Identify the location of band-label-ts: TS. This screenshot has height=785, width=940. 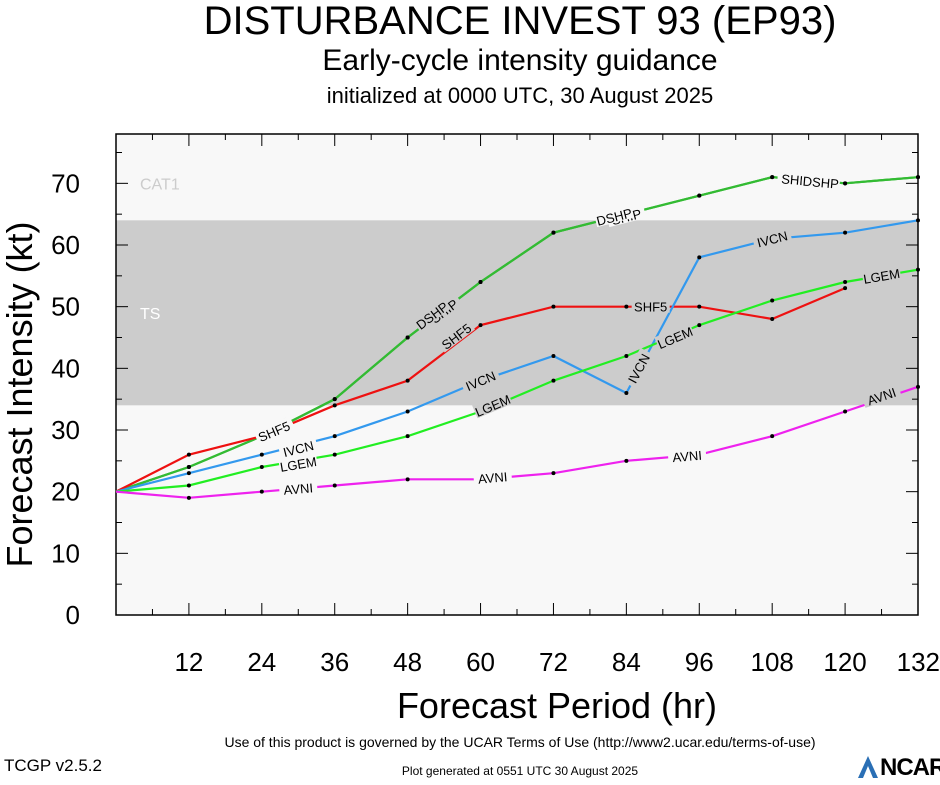
(150, 314).